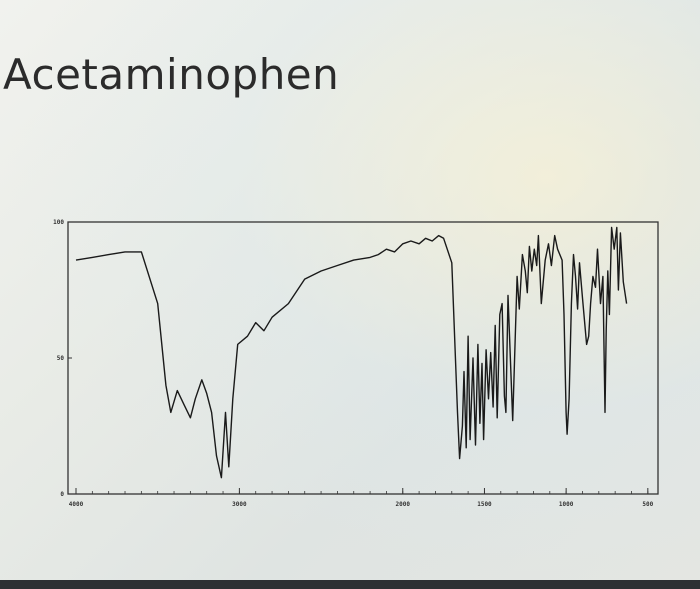 Image resolution: width=700 pixels, height=589 pixels. I want to click on x-tick-label: 4000, so click(76, 504).